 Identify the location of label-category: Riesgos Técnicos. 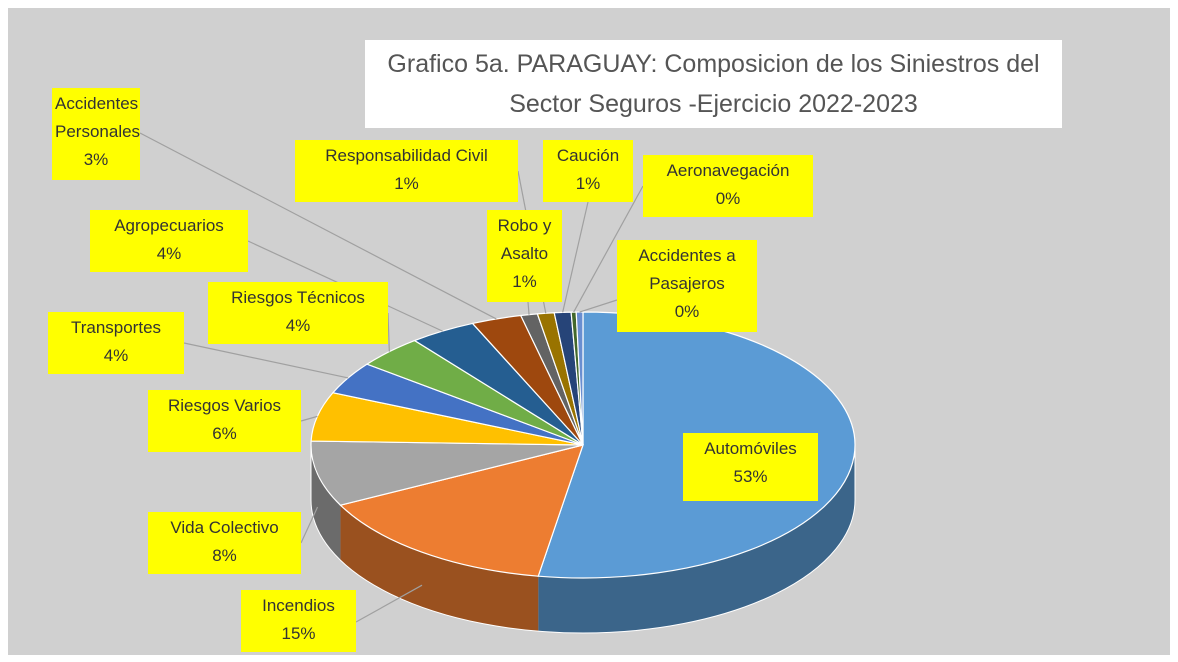
(298, 297).